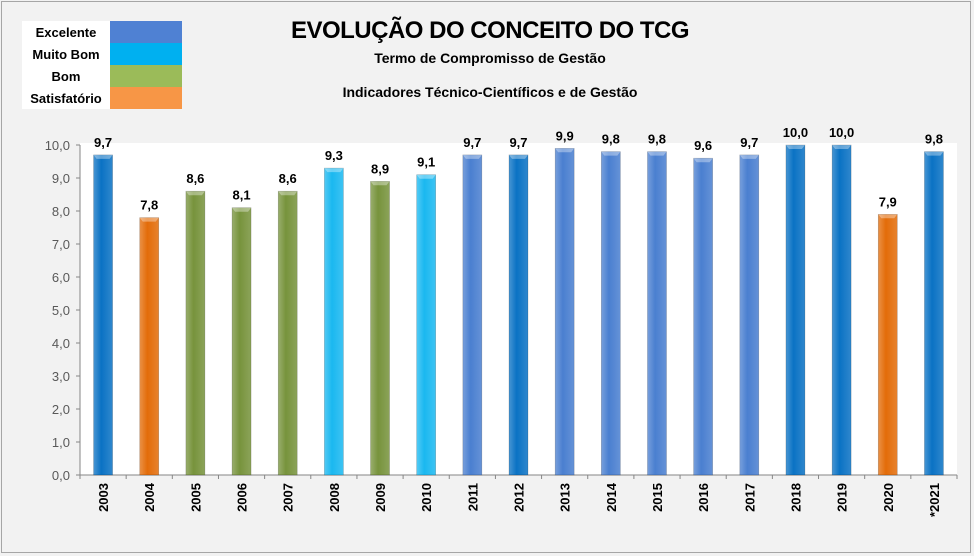  I want to click on bar-2020, so click(887, 345).